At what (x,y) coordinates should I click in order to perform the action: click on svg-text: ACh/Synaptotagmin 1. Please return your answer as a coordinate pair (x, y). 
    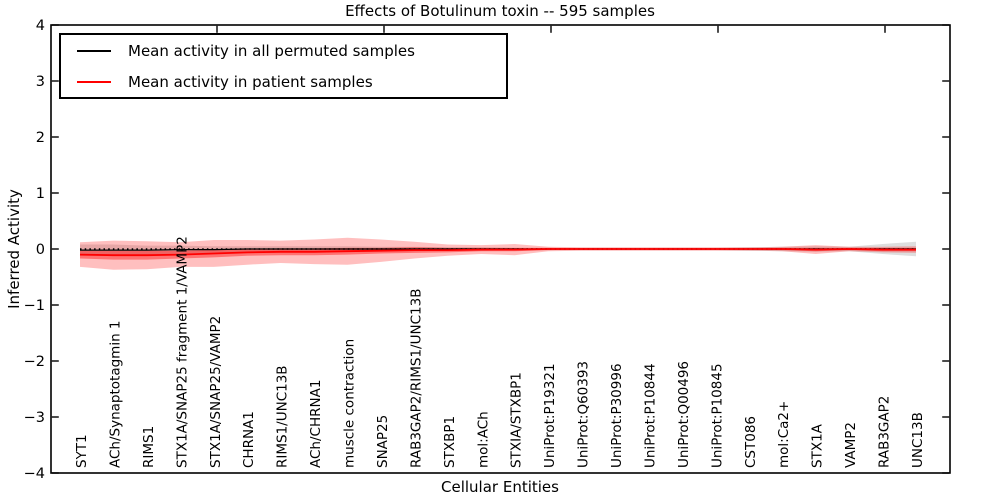
    Looking at the image, I should click on (115, 394).